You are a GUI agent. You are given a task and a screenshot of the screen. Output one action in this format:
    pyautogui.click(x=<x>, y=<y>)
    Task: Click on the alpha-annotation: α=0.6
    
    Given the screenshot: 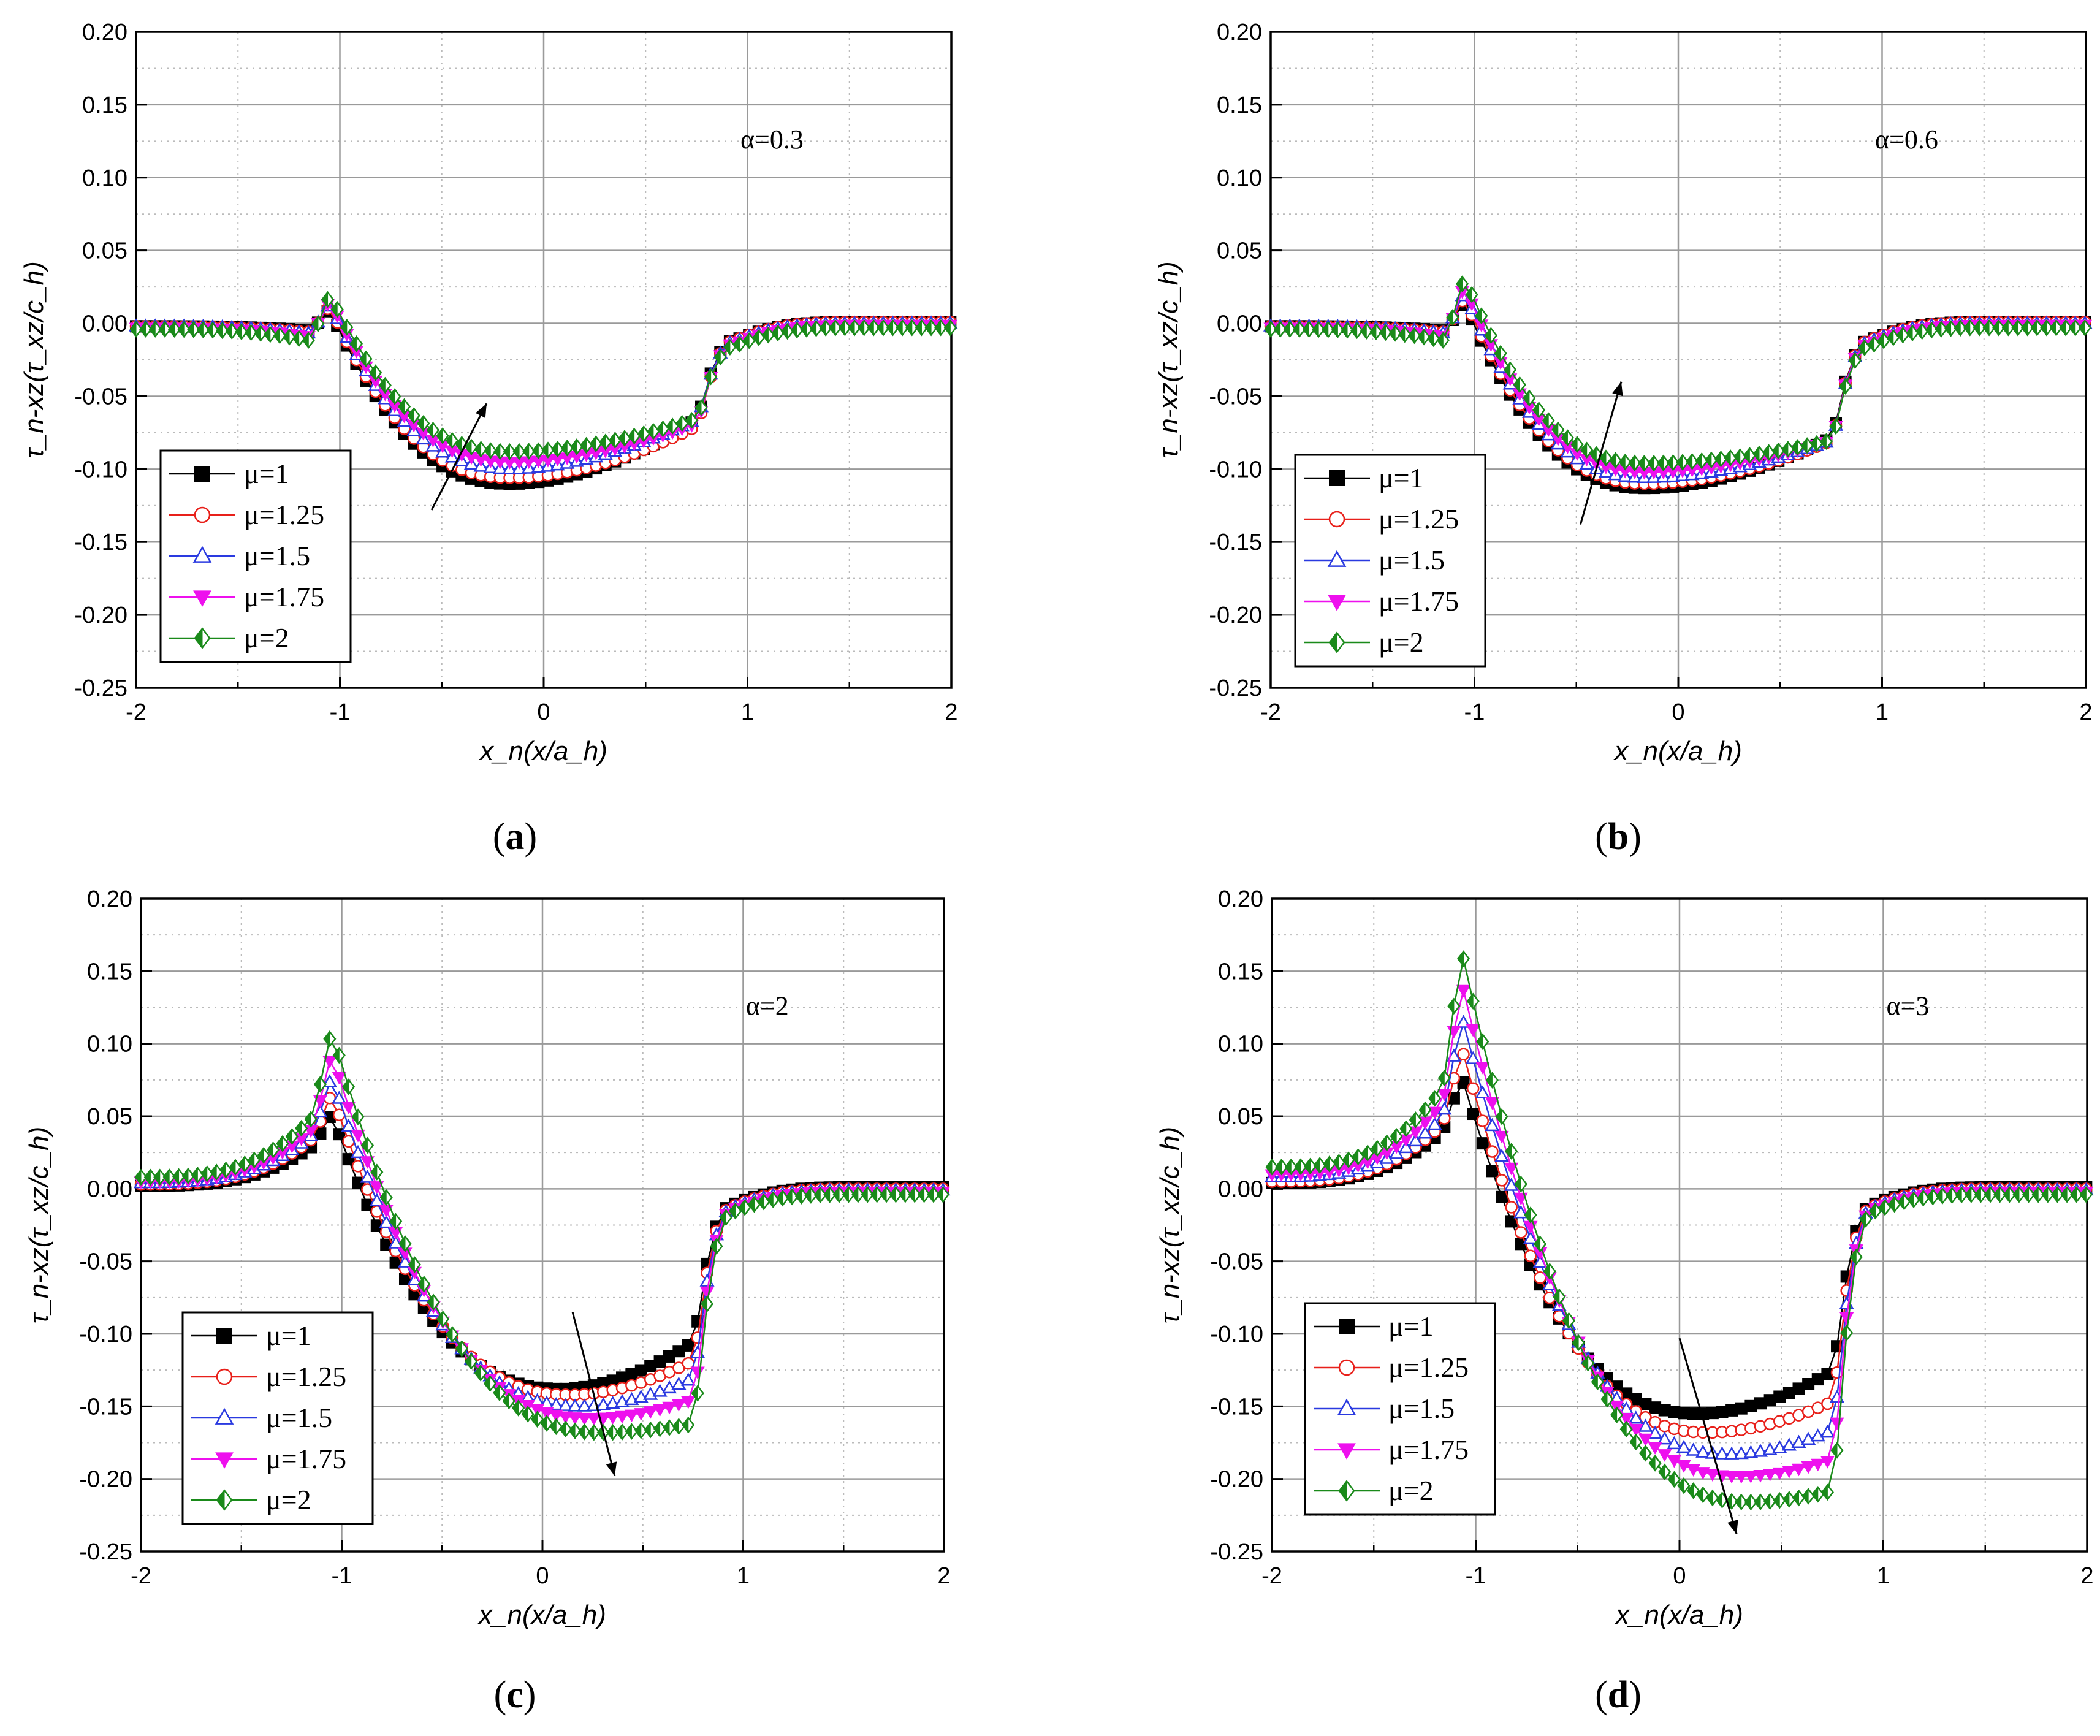 What is the action you would take?
    pyautogui.click(x=1907, y=139)
    